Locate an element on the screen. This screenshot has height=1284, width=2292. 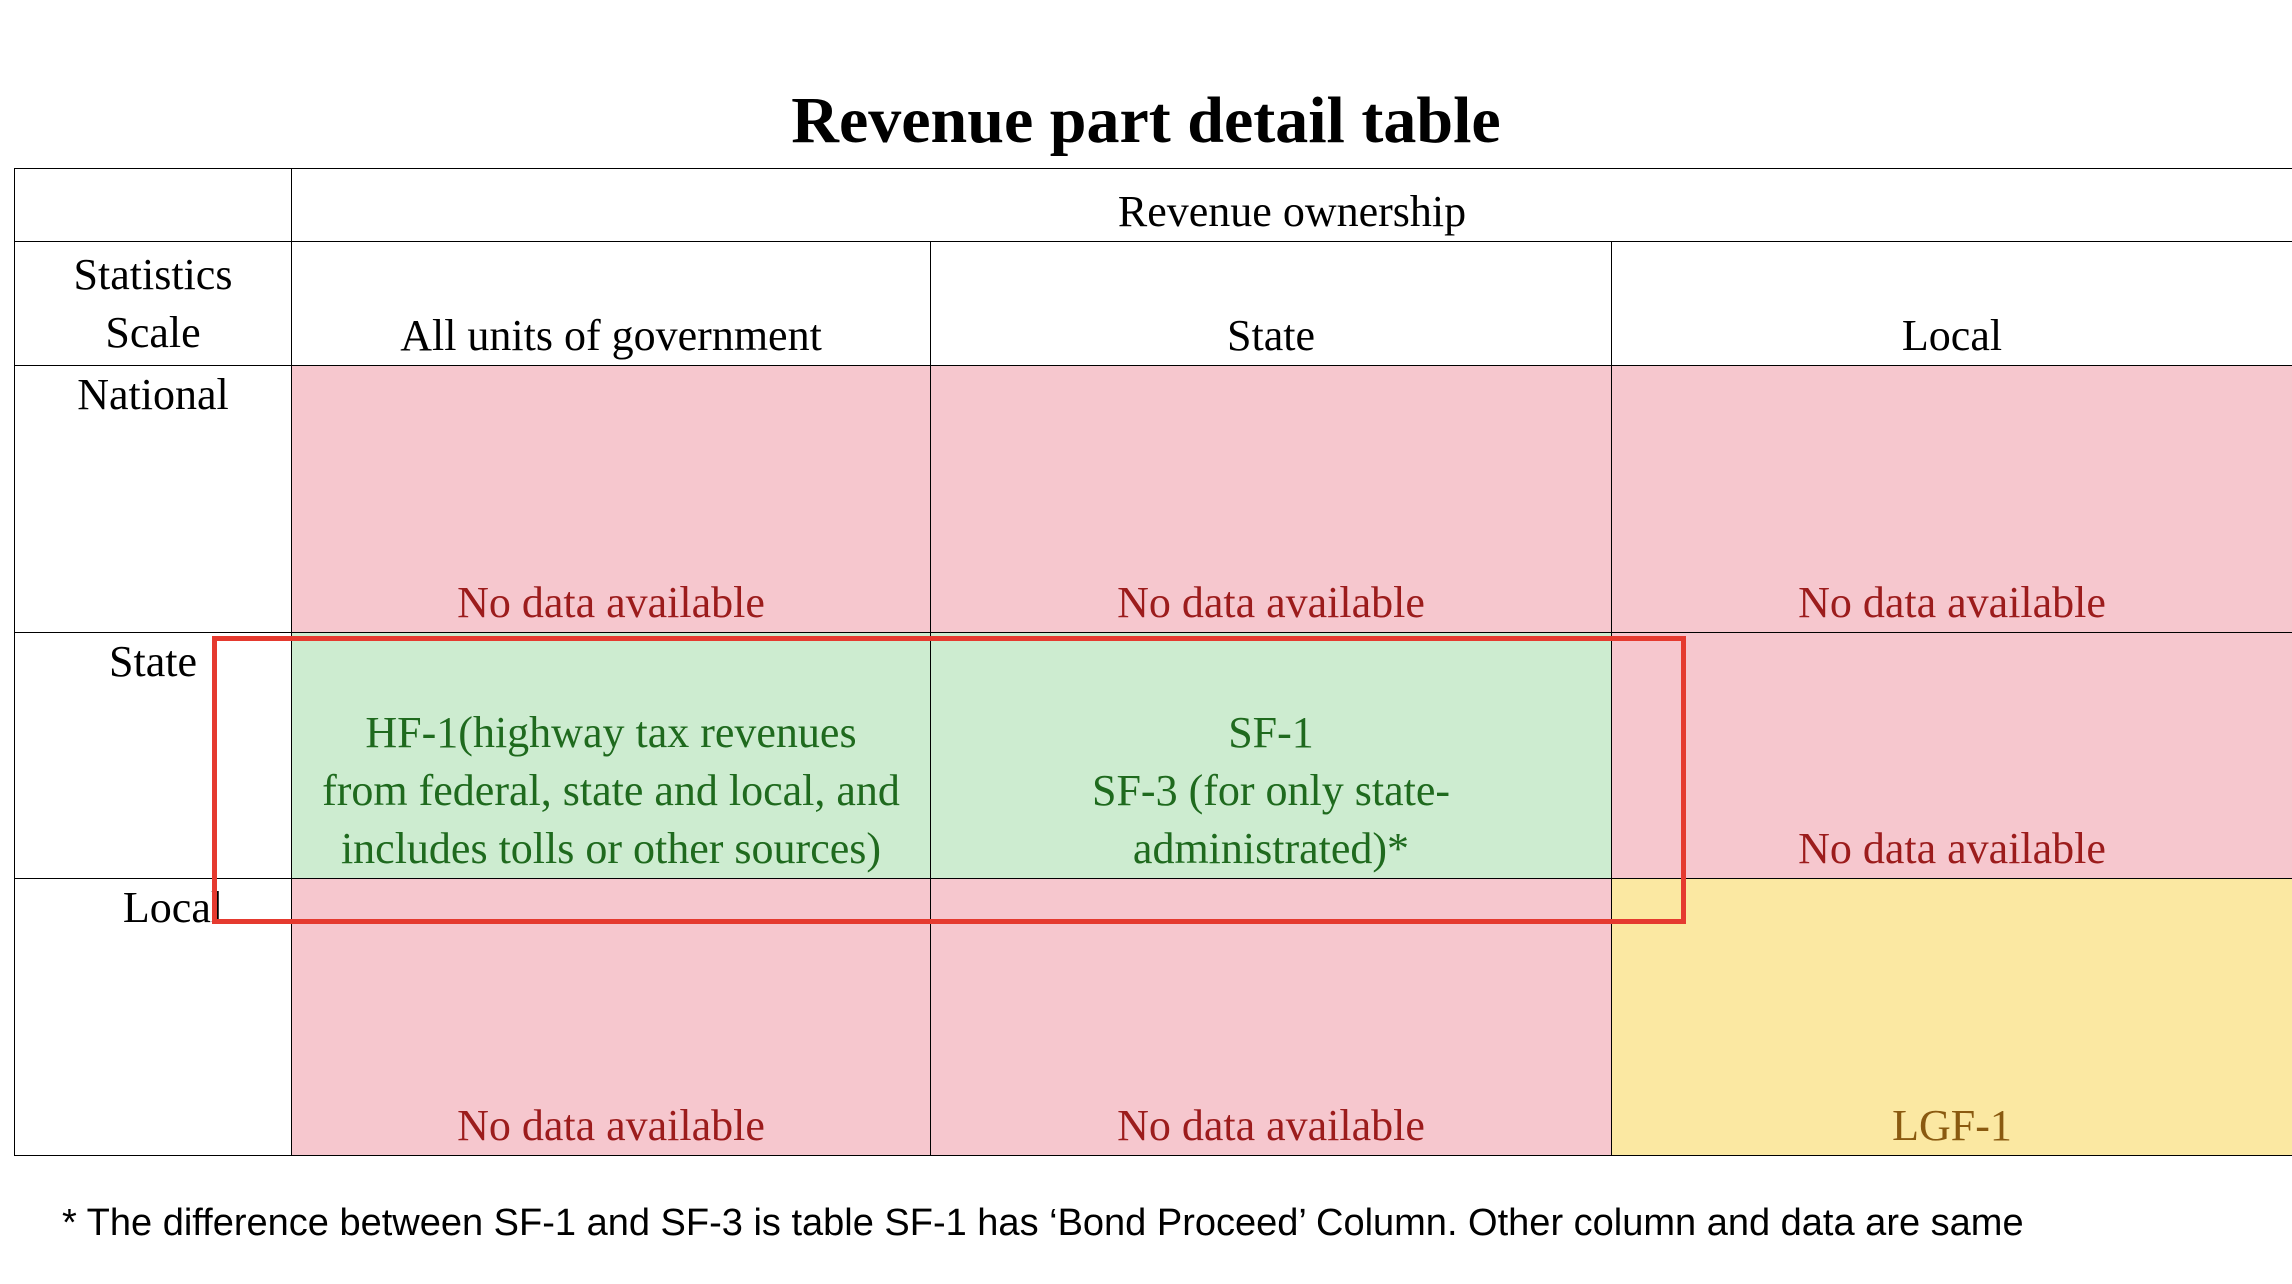
table-row-ownership: Revenue ownership is located at coordinates (1153, 205).